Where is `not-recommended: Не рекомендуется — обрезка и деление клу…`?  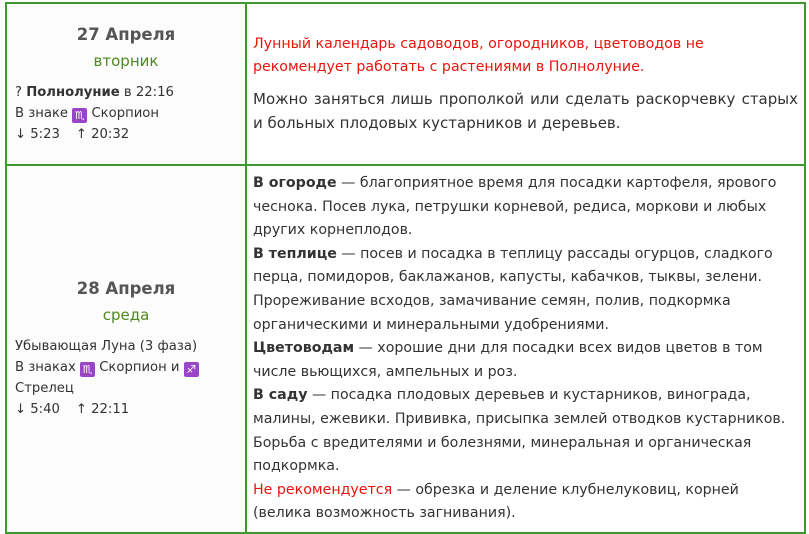
not-recommended: Не рекомендуется — обрезка и деление клу… is located at coordinates (525, 502).